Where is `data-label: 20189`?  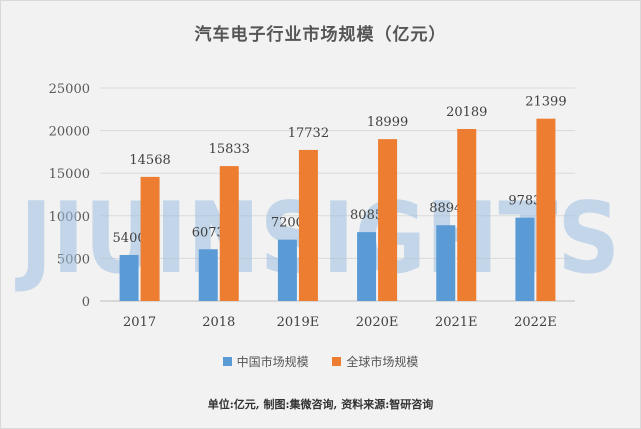 data-label: 20189 is located at coordinates (466, 112).